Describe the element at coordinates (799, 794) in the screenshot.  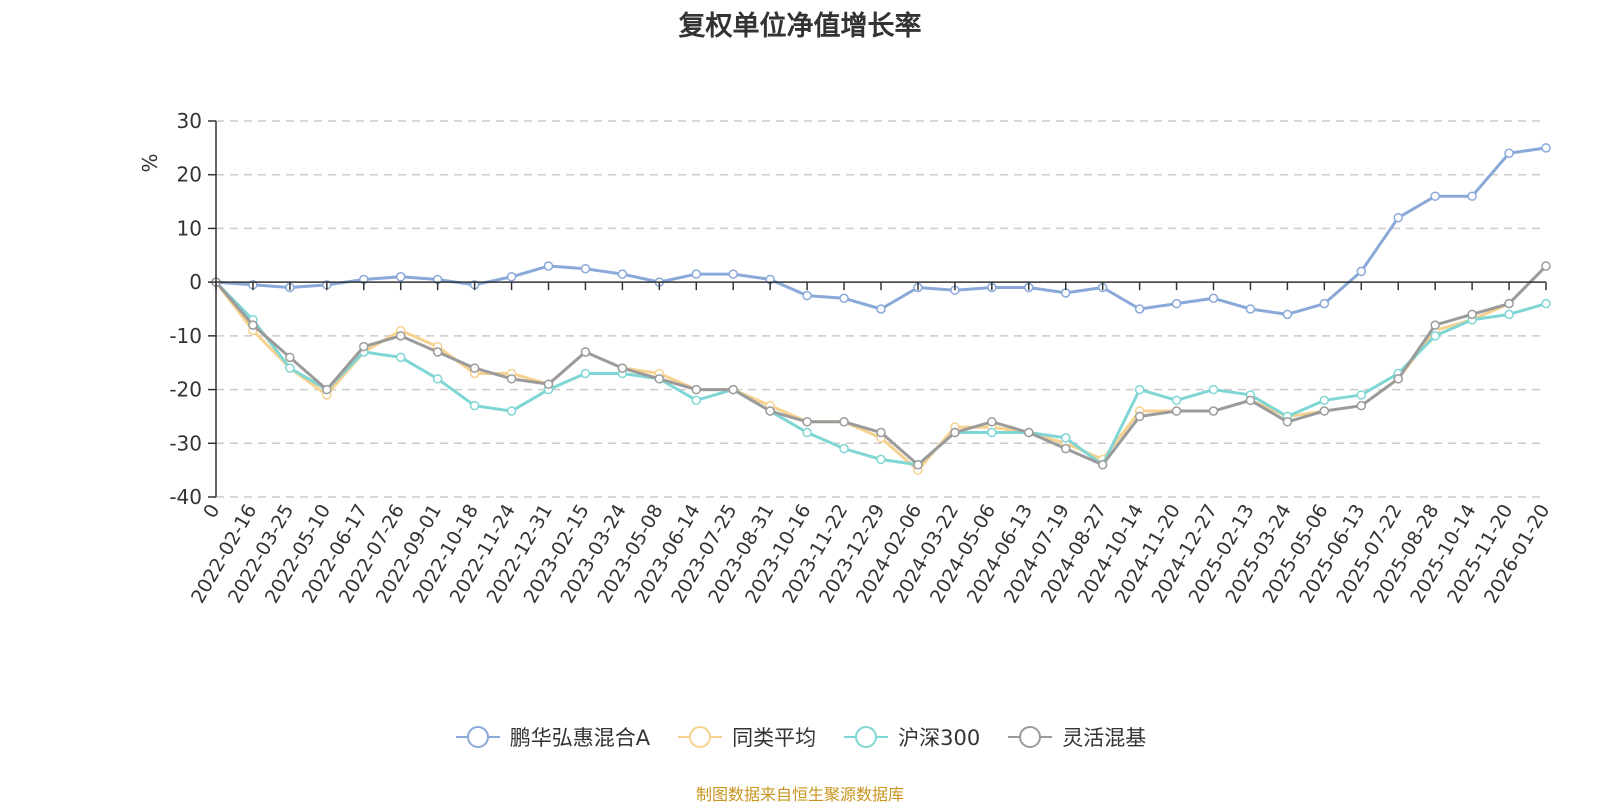
I see `source-note: 制图数据来自恒生聚源数据库` at that location.